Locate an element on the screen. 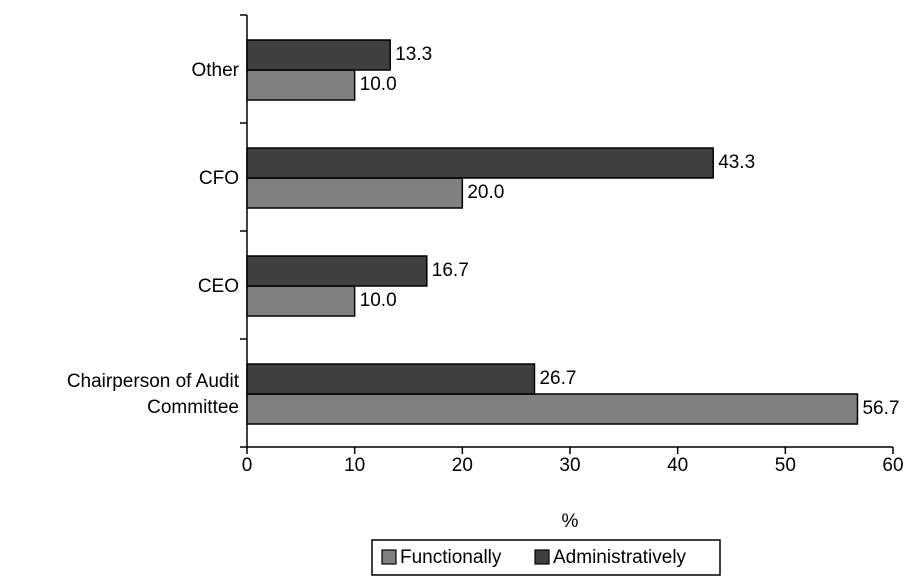 This screenshot has height=577, width=912. data-label: 43.3 is located at coordinates (736, 162).